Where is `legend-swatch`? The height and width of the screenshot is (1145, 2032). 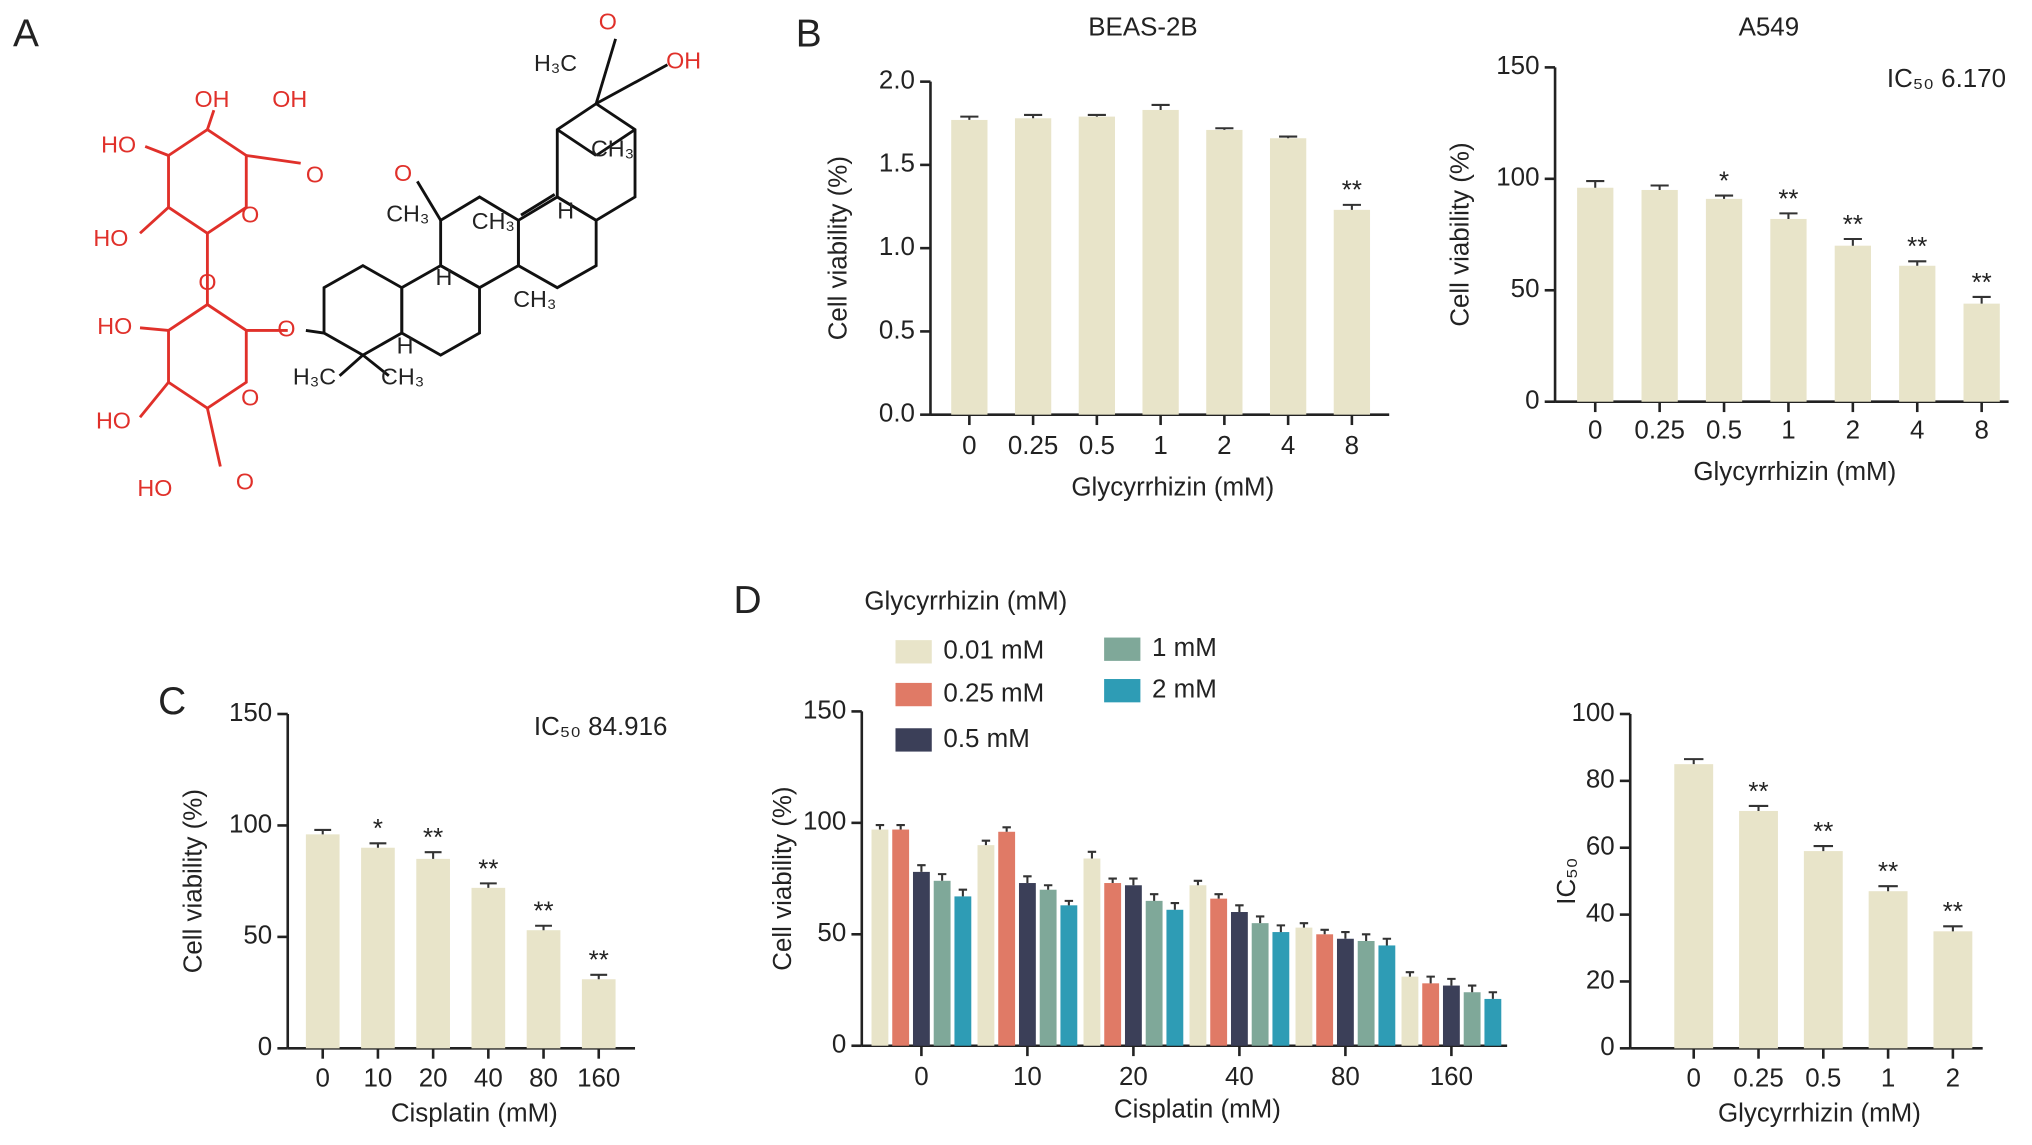 legend-swatch is located at coordinates (913, 694).